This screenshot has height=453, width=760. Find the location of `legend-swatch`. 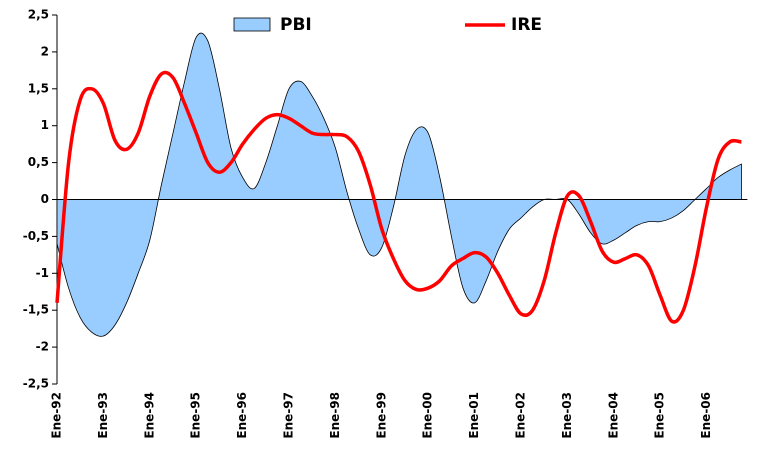

legend-swatch is located at coordinates (252, 24).